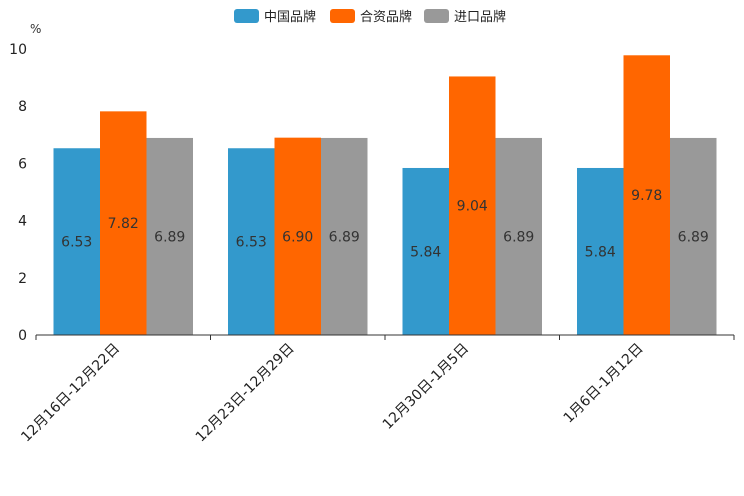 The width and height of the screenshot is (744, 496). I want to click on y-tick-label: 6, so click(22, 164).